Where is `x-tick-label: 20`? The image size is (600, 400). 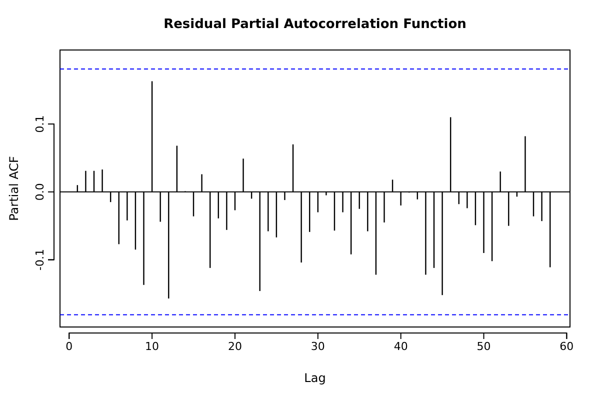 x-tick-label: 20 is located at coordinates (235, 346).